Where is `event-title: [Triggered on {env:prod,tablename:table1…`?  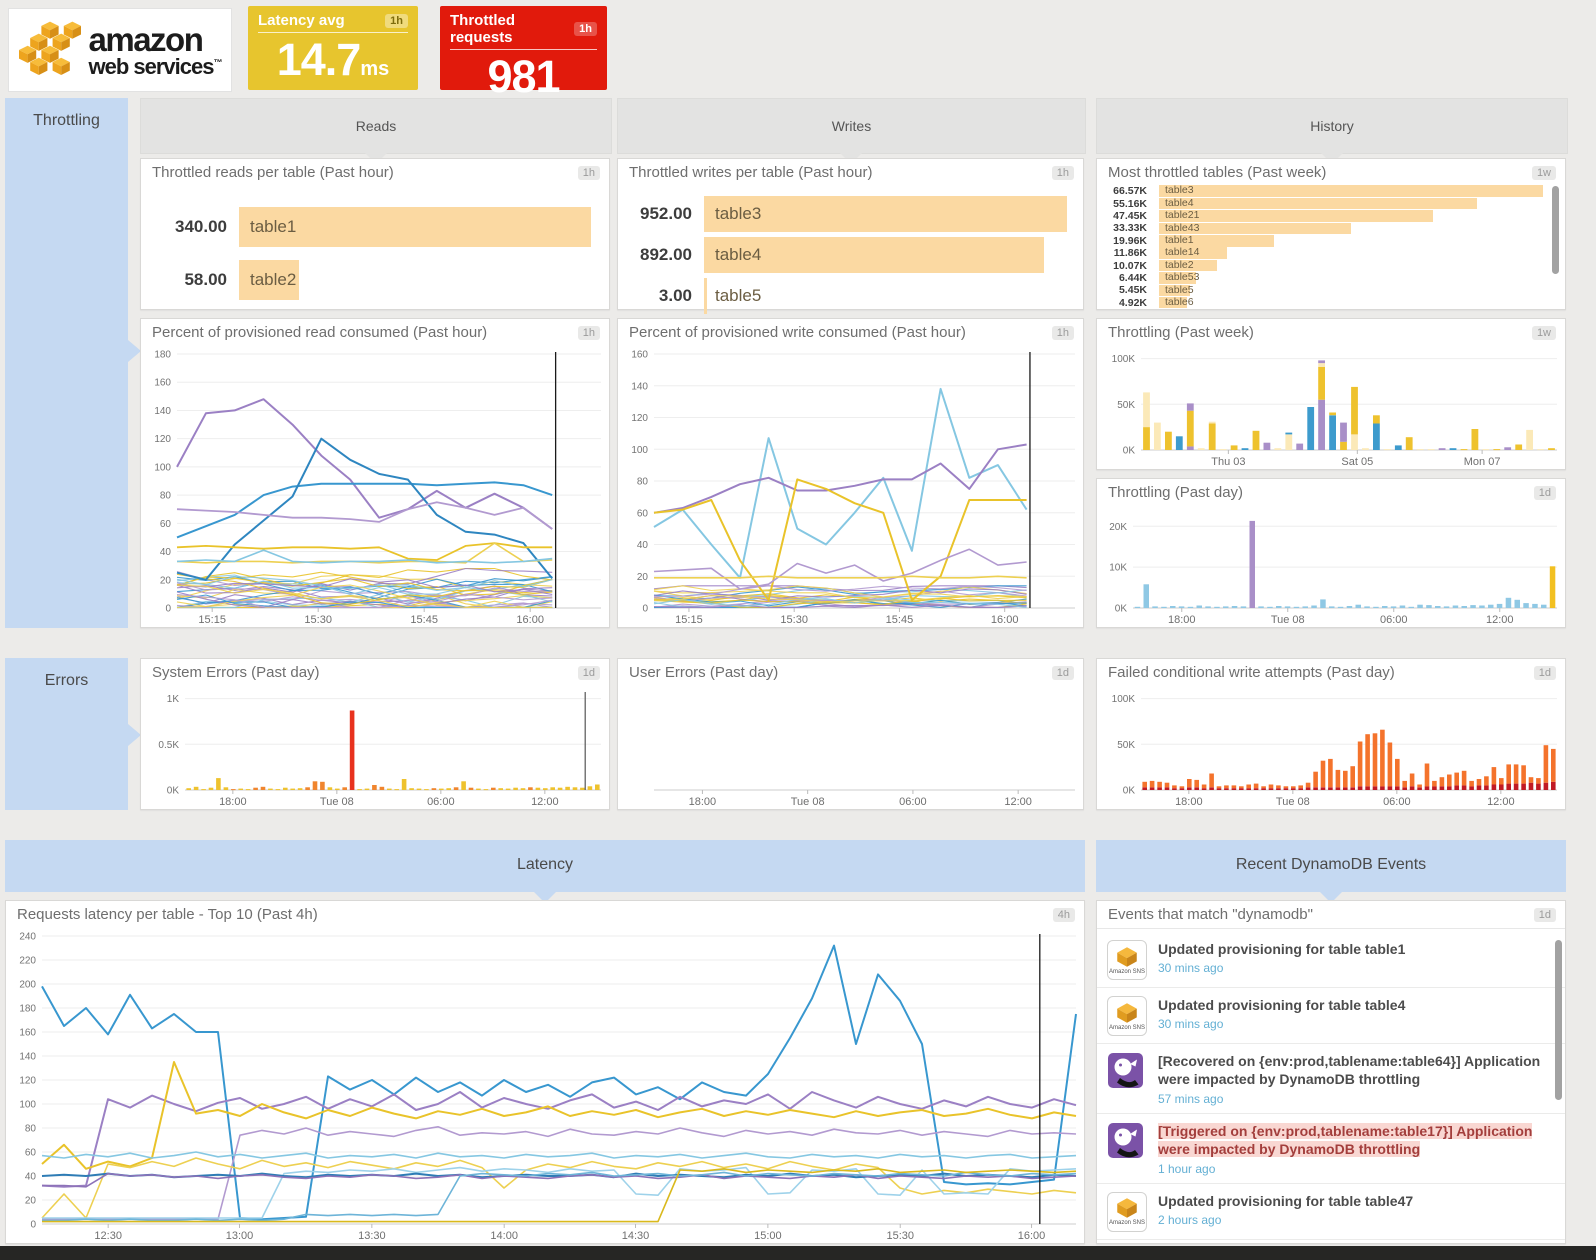
event-title: [Triggered on {env:prod,tablename:table1… is located at coordinates (1345, 1140).